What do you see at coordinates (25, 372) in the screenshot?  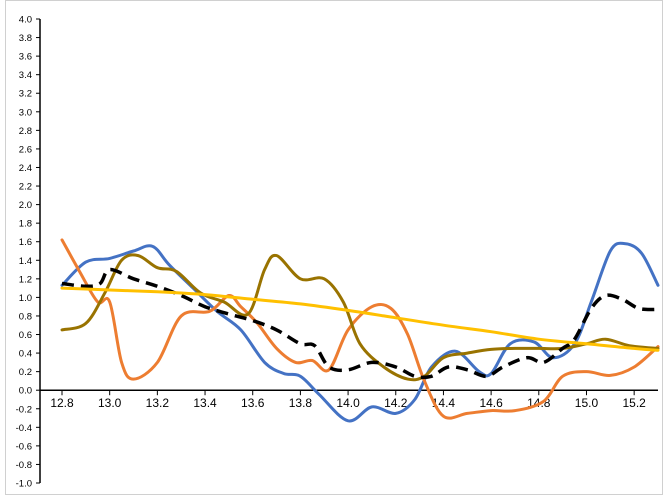 I see `y-tick-label: 0.2` at bounding box center [25, 372].